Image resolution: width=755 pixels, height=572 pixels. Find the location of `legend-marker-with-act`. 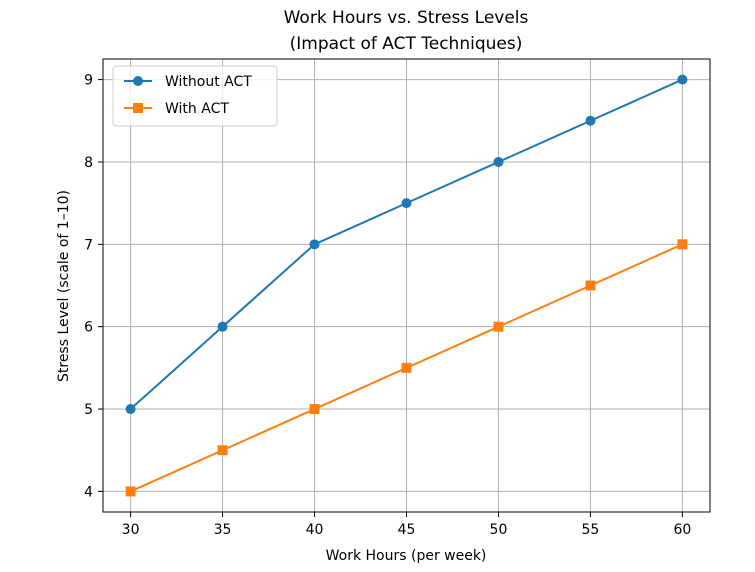

legend-marker-with-act is located at coordinates (138, 108).